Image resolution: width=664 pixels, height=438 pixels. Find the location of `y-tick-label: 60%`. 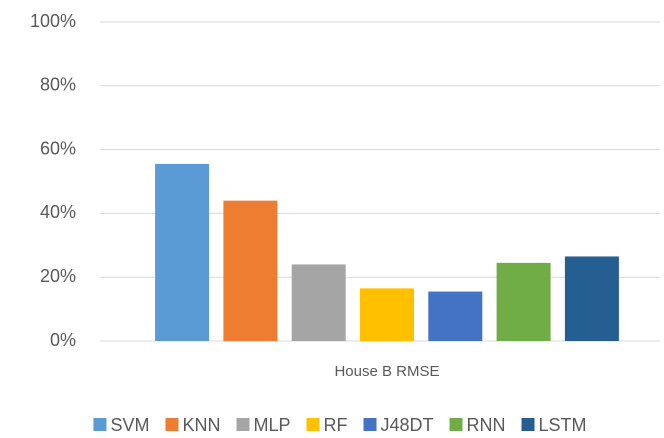

y-tick-label: 60% is located at coordinates (58, 148).